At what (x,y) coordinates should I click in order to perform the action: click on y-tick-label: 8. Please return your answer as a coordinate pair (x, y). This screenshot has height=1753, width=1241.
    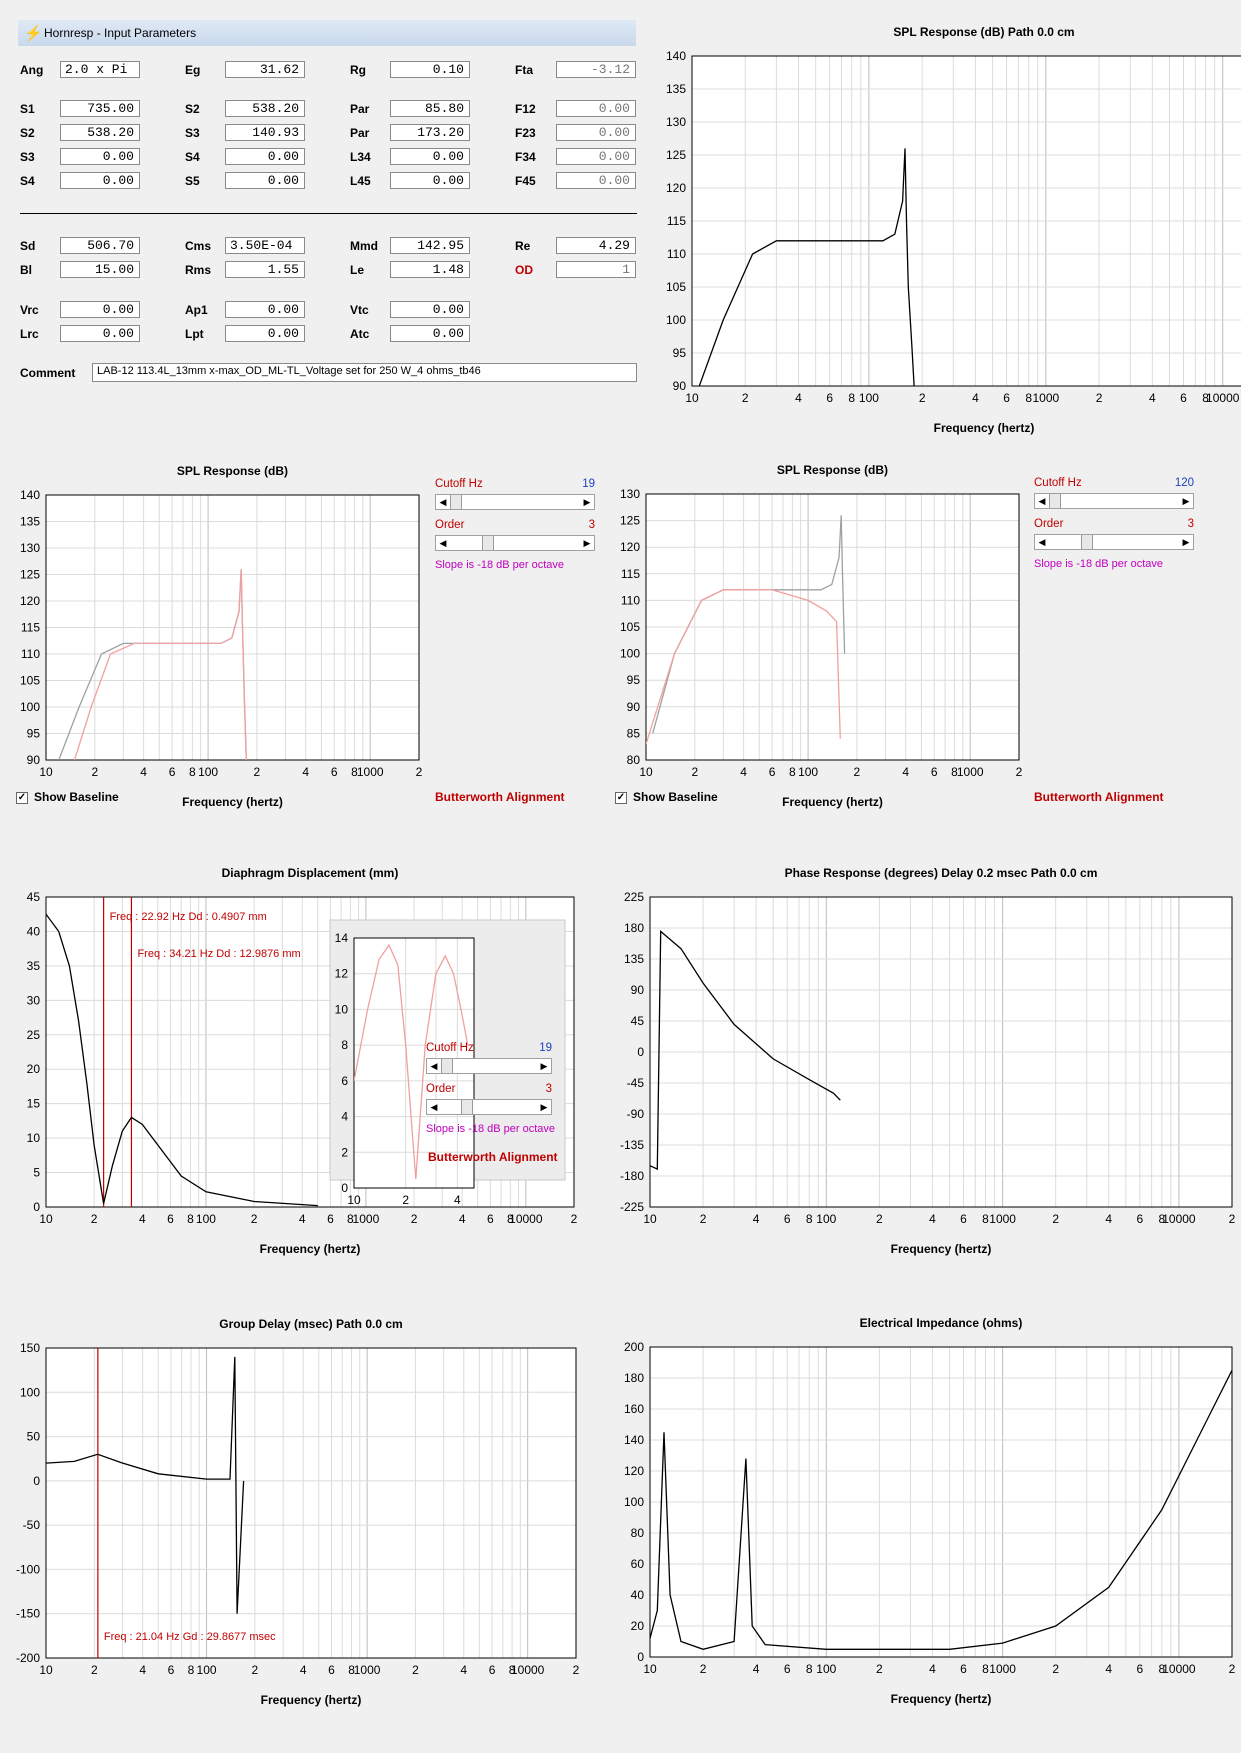
    Looking at the image, I should click on (344, 1045).